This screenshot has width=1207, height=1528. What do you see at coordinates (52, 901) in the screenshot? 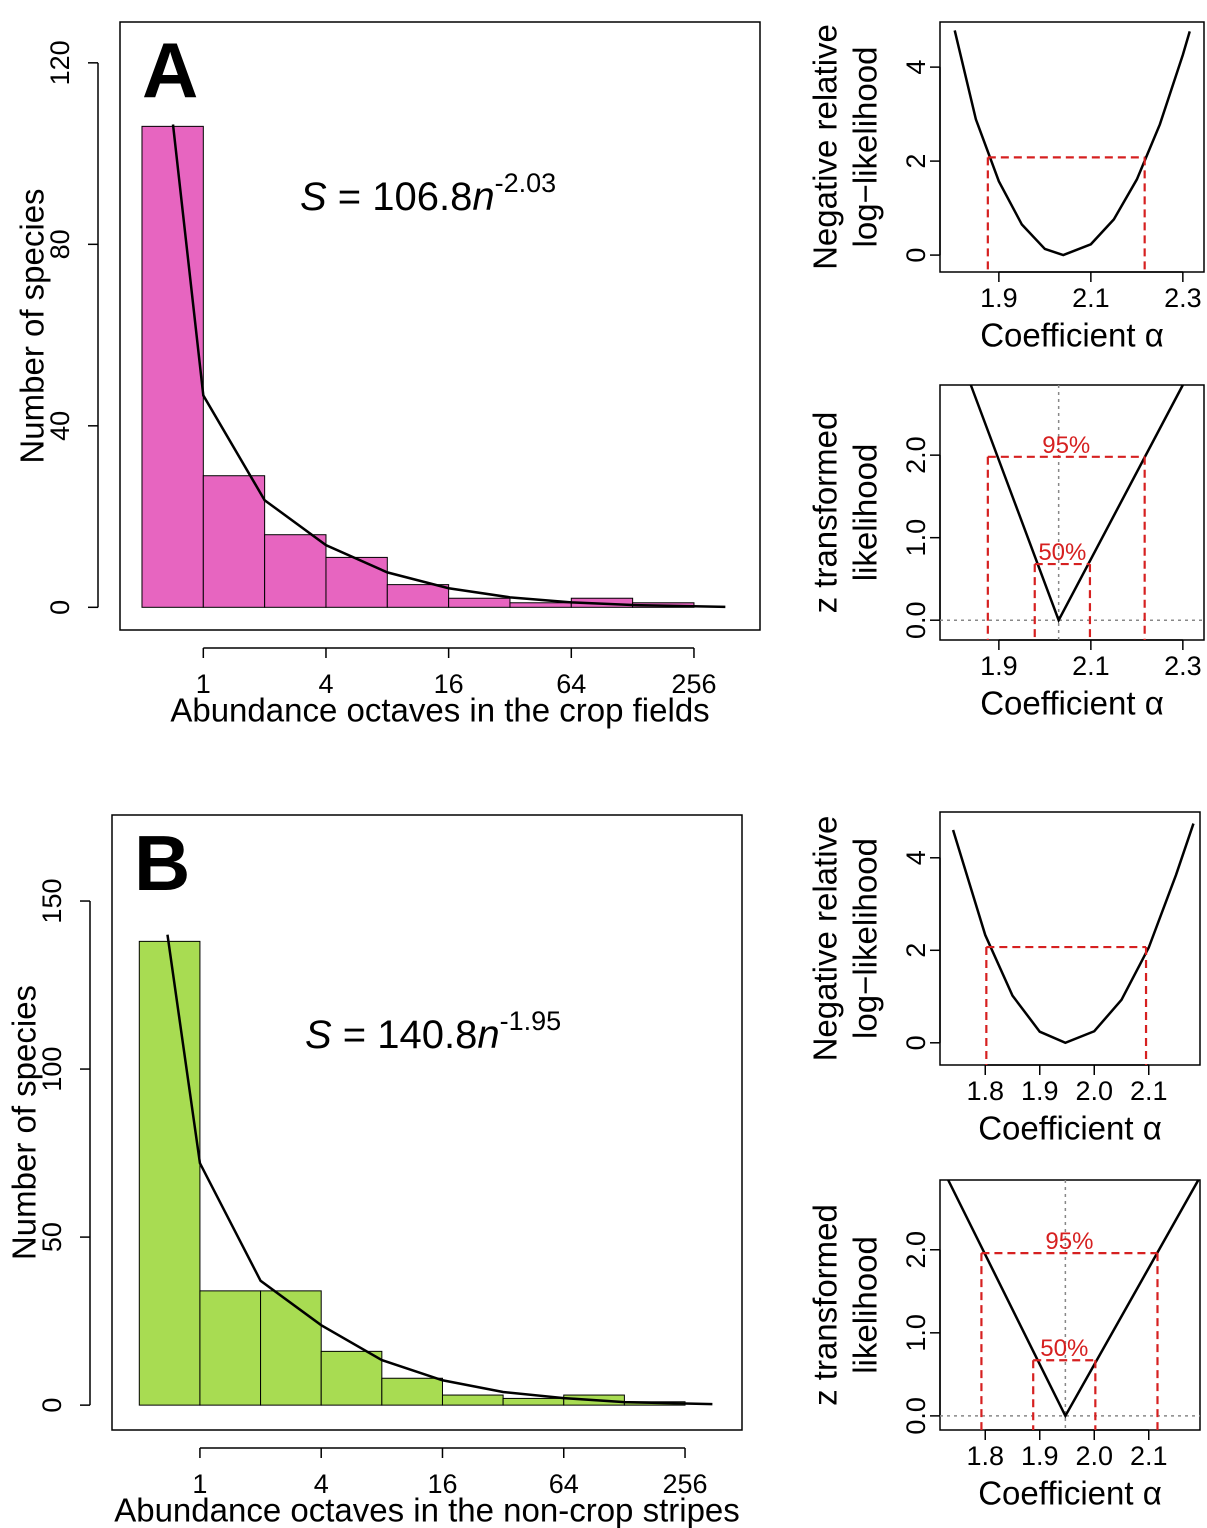
I see `y-tick-label: 150` at bounding box center [52, 901].